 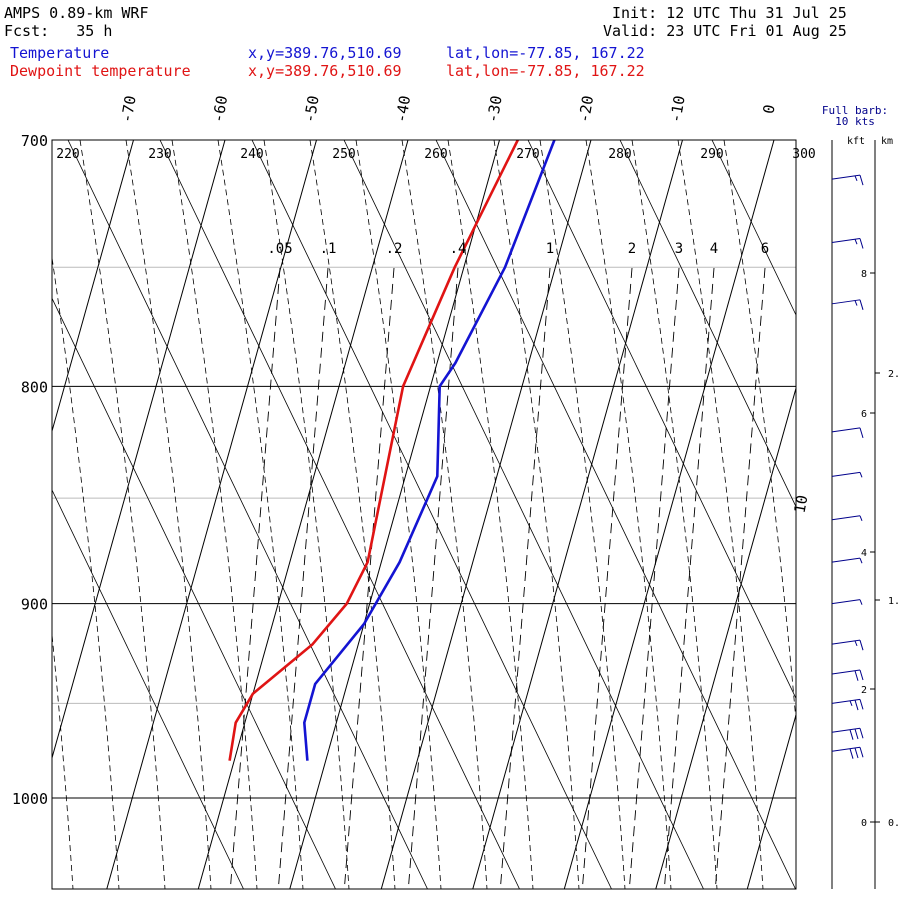 What do you see at coordinates (619, 154) in the screenshot?
I see `dry-adiabat-label: 280` at bounding box center [619, 154].